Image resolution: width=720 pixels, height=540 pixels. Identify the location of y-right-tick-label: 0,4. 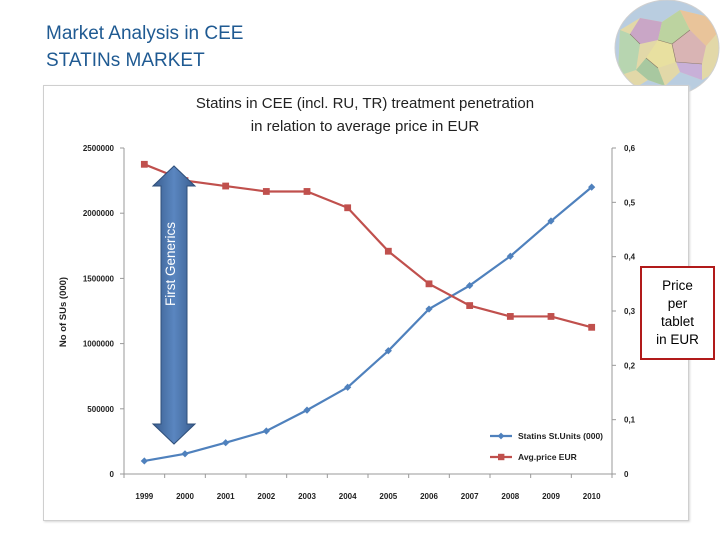
(630, 257).